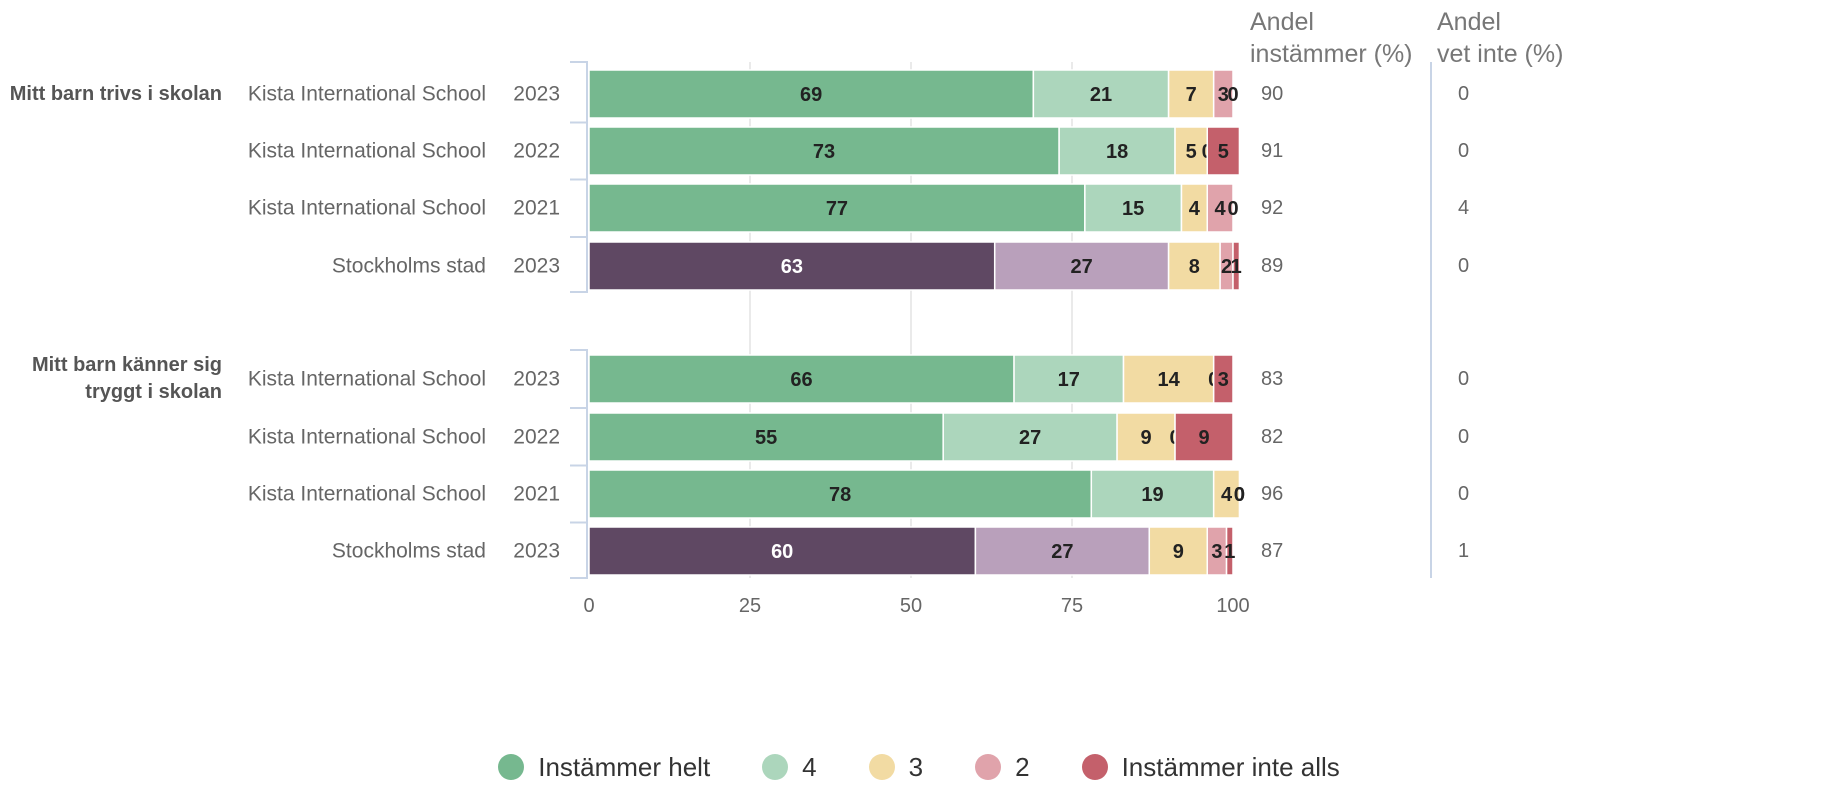 This screenshot has width=1838, height=792. Describe the element at coordinates (1002, 767) in the screenshot. I see `legend-item: 2` at that location.